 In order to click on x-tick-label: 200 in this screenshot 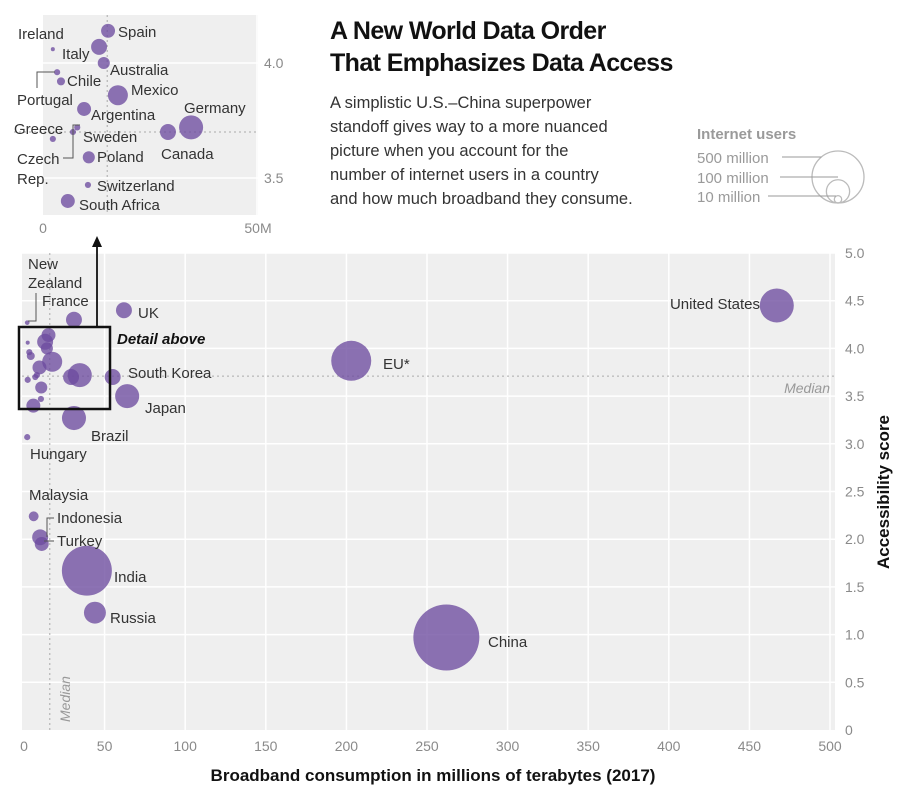, I will do `click(347, 746)`.